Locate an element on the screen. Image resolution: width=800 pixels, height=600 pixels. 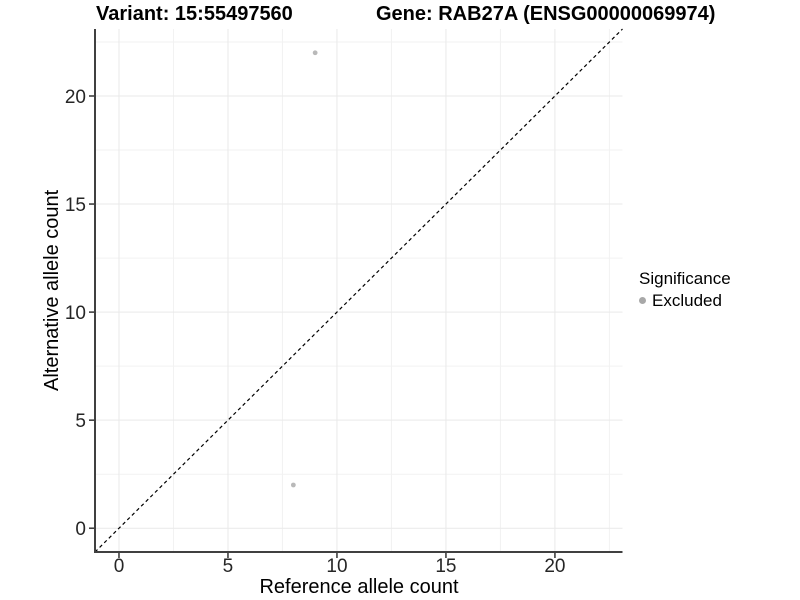
x-tick-label: 0 is located at coordinates (119, 566).